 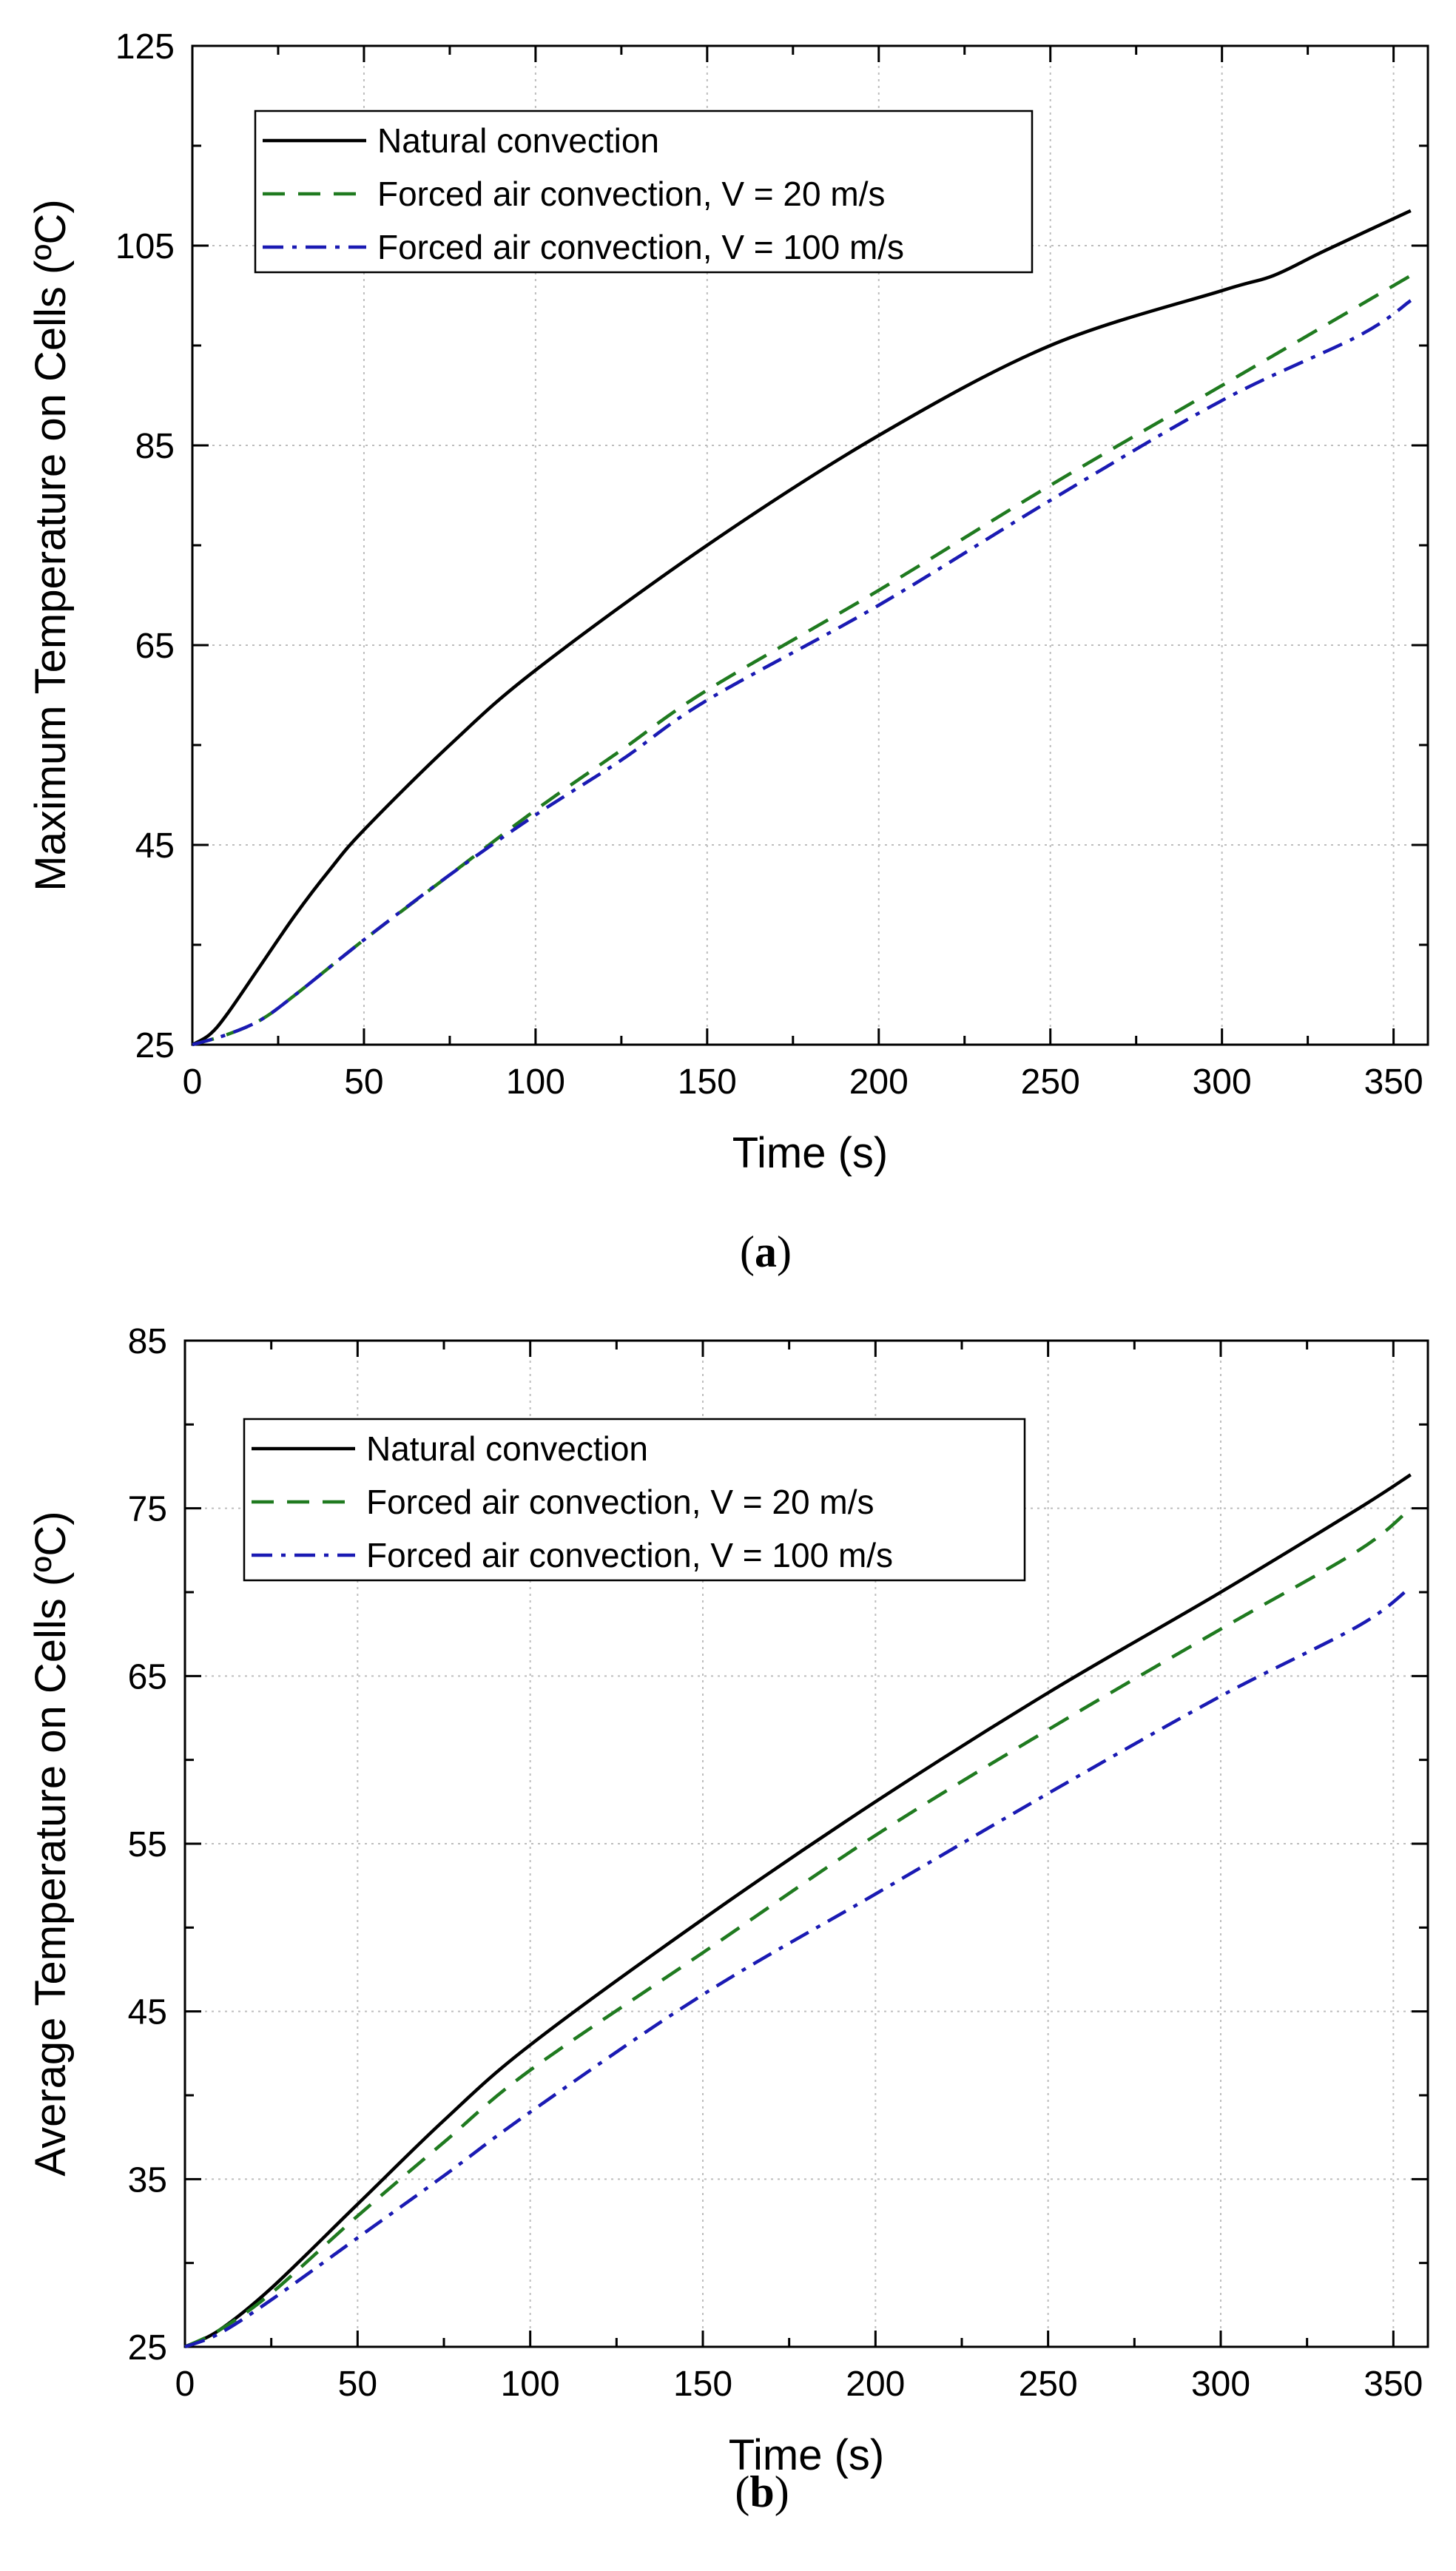 I want to click on y-axis-title: Maximum Temperature on Cells (ºC), so click(x=51, y=545).